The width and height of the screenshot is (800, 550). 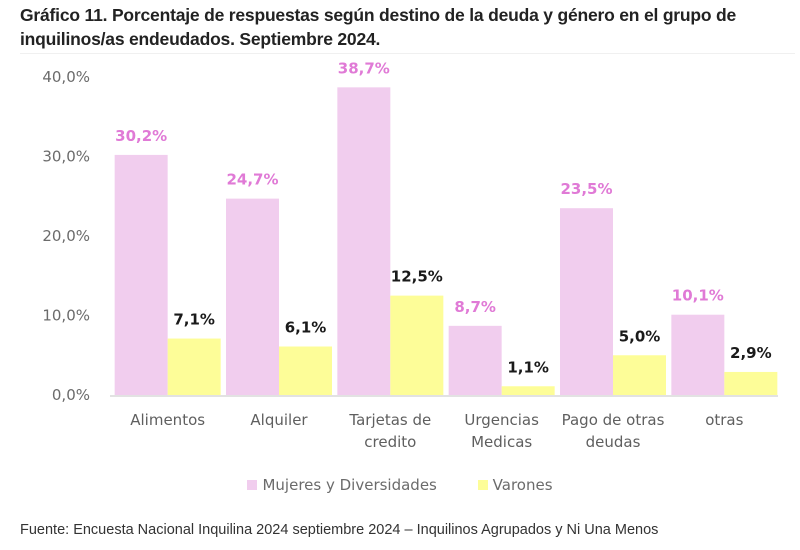 I want to click on x-tick-label: Alimentos, so click(x=167, y=420).